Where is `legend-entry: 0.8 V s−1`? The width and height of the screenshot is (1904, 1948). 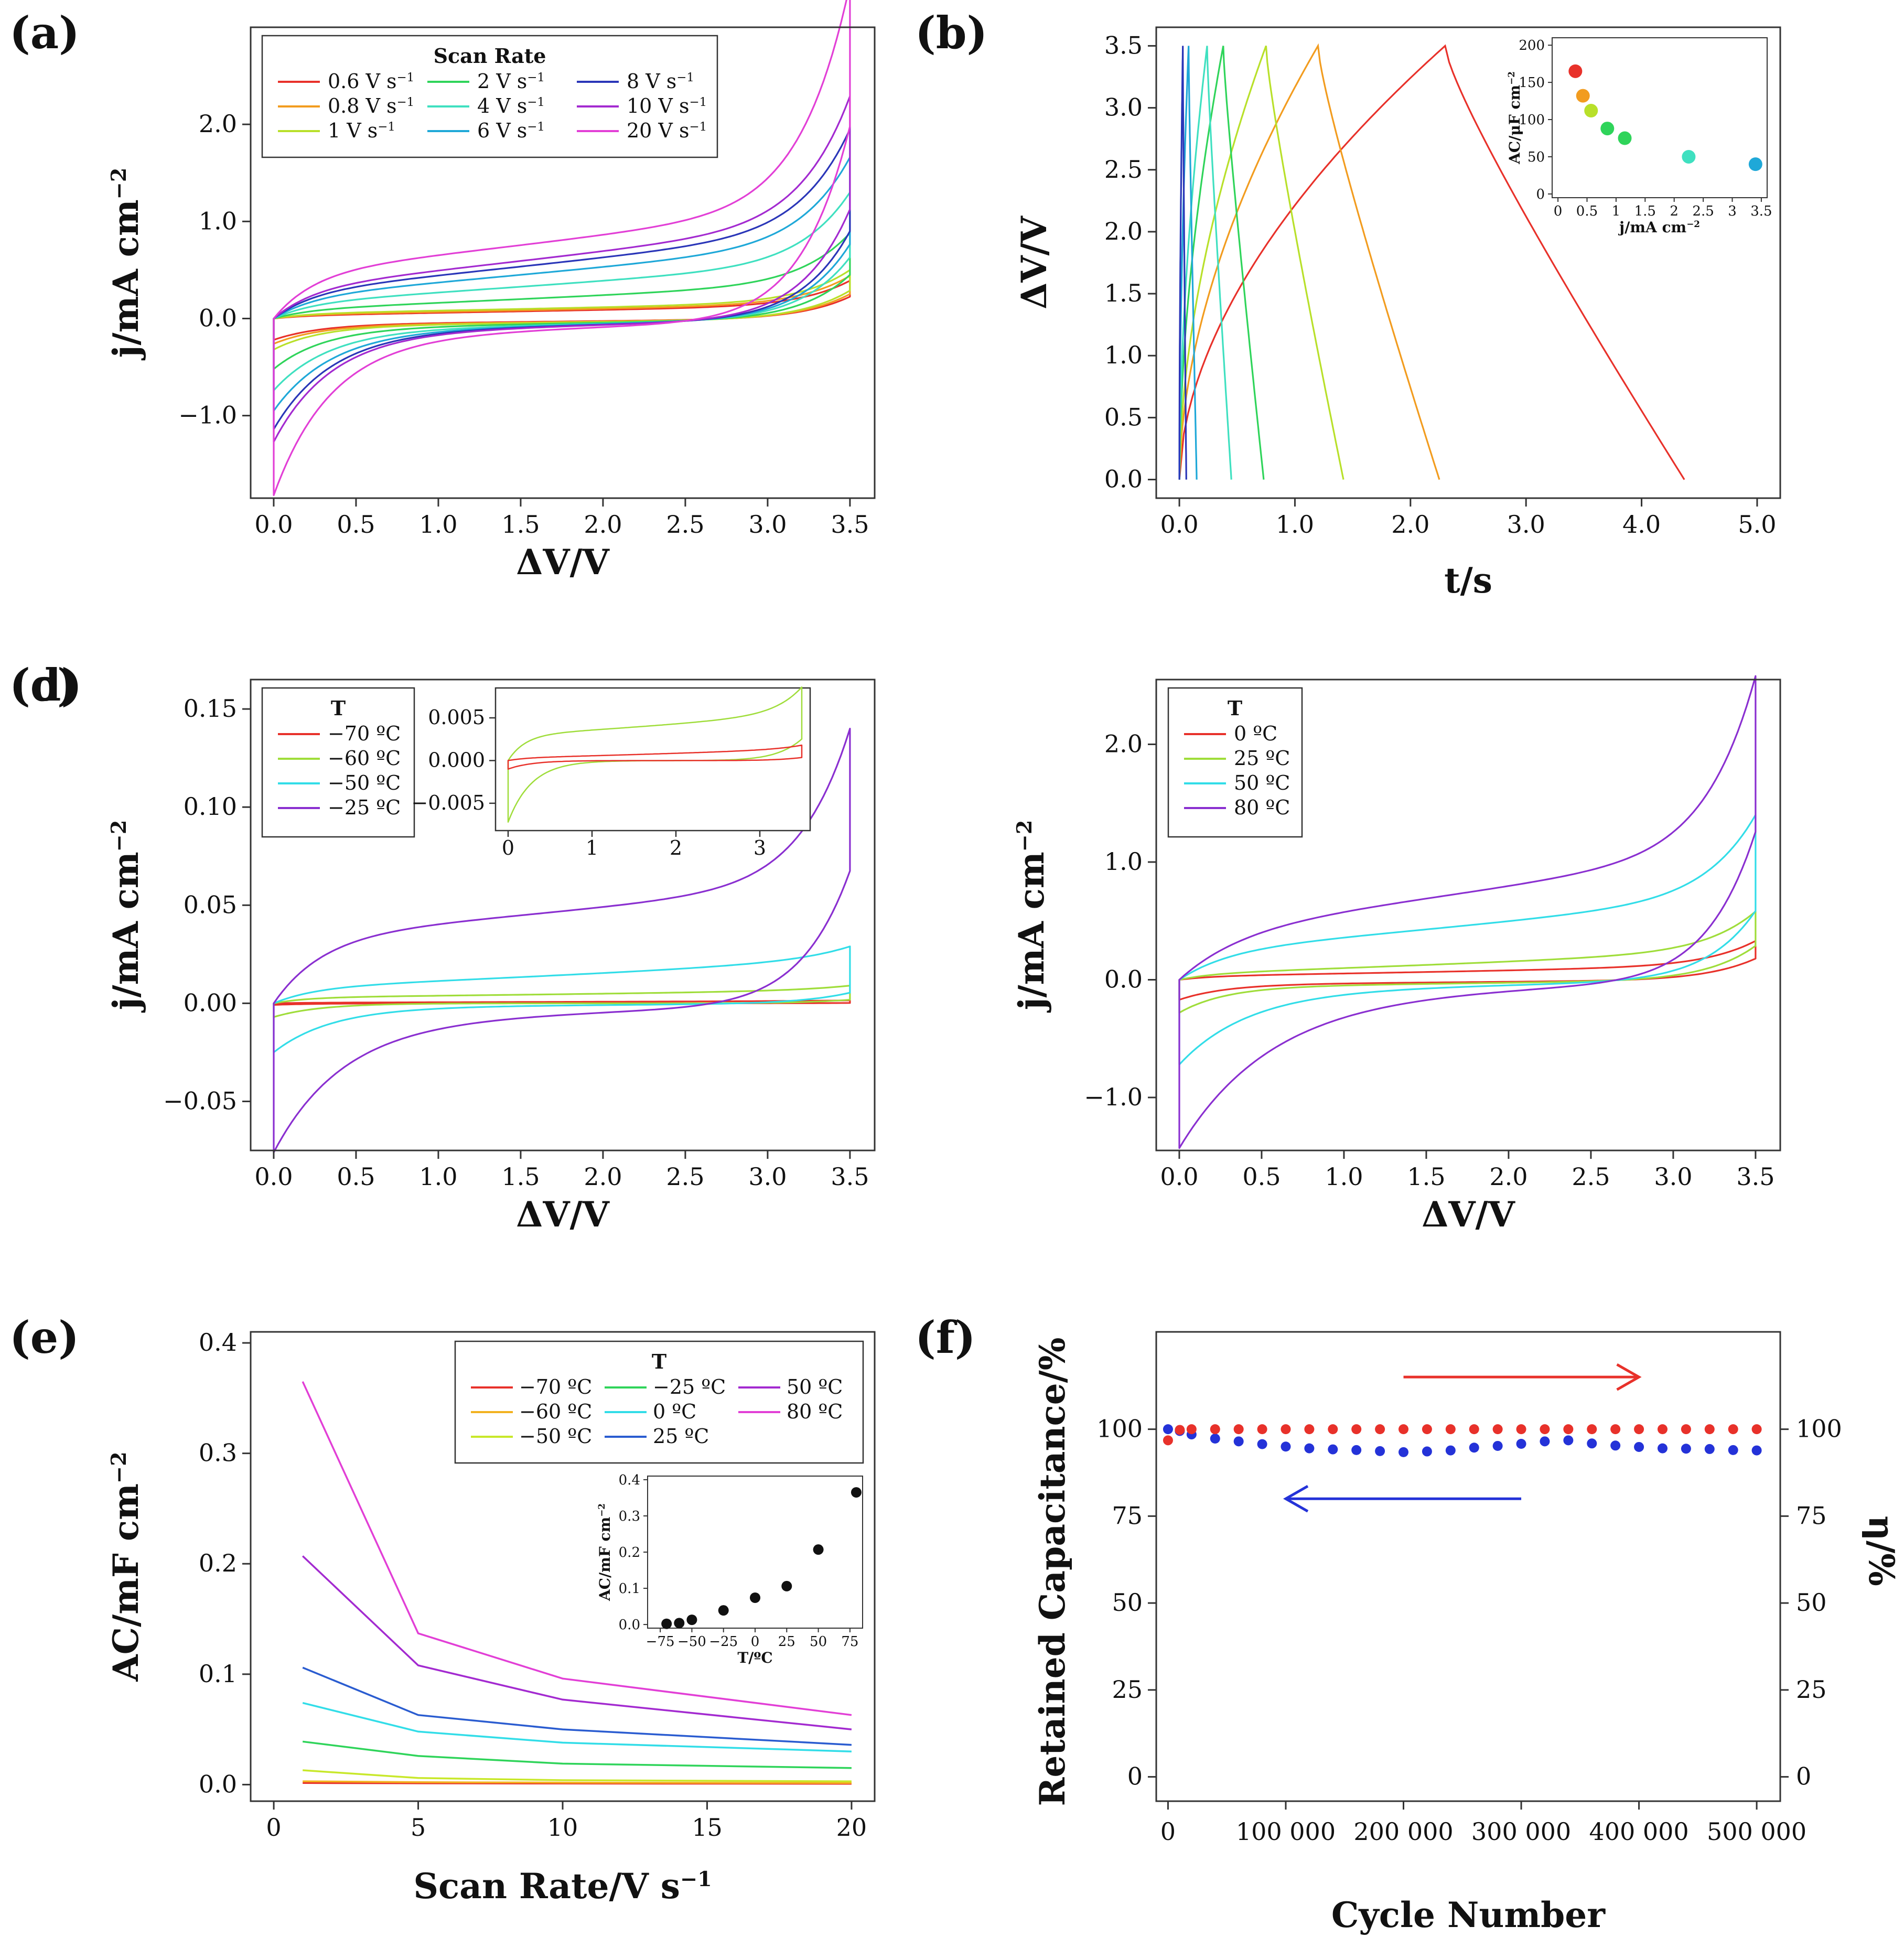 legend-entry: 0.8 V s−1 is located at coordinates (371, 105).